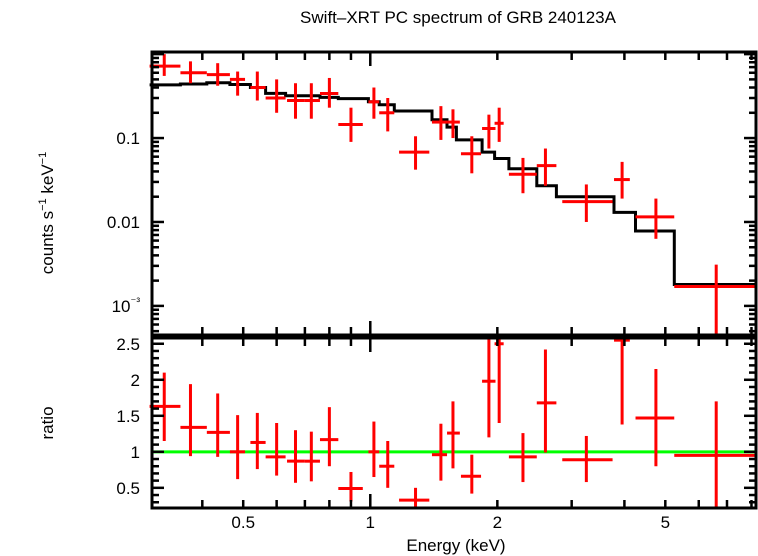 The width and height of the screenshot is (758, 556). I want to click on x-tick-label: 1, so click(370, 522).